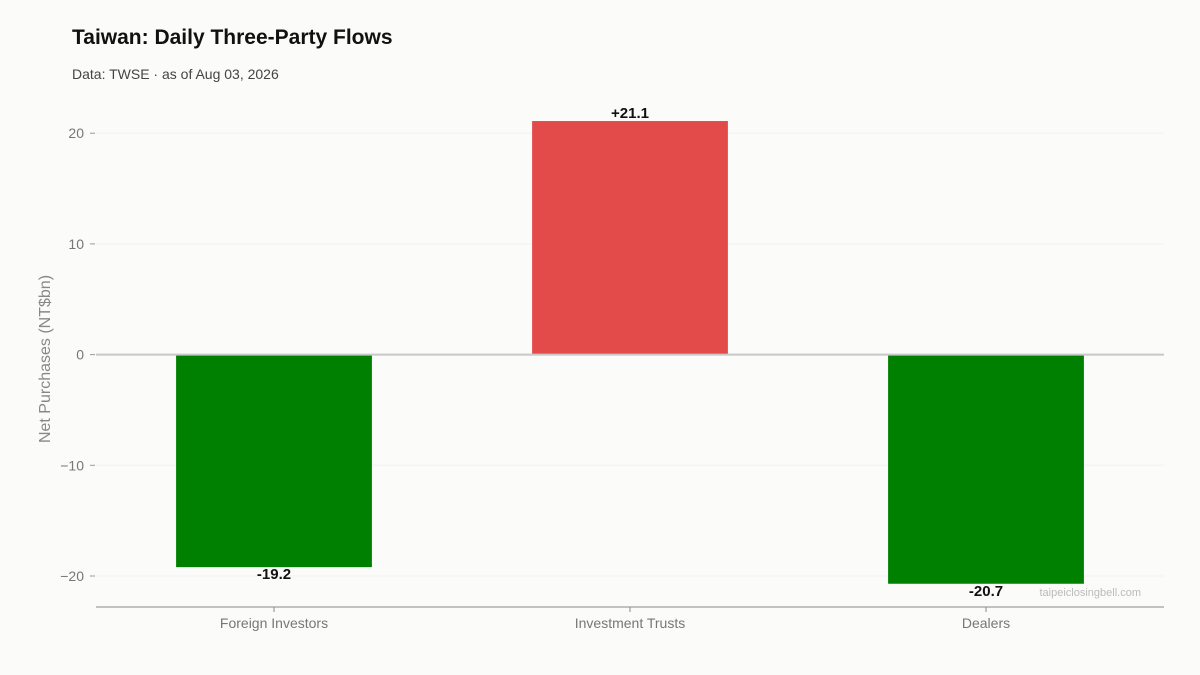 Image resolution: width=1200 pixels, height=675 pixels. What do you see at coordinates (986, 591) in the screenshot?
I see `data-label: -20.7` at bounding box center [986, 591].